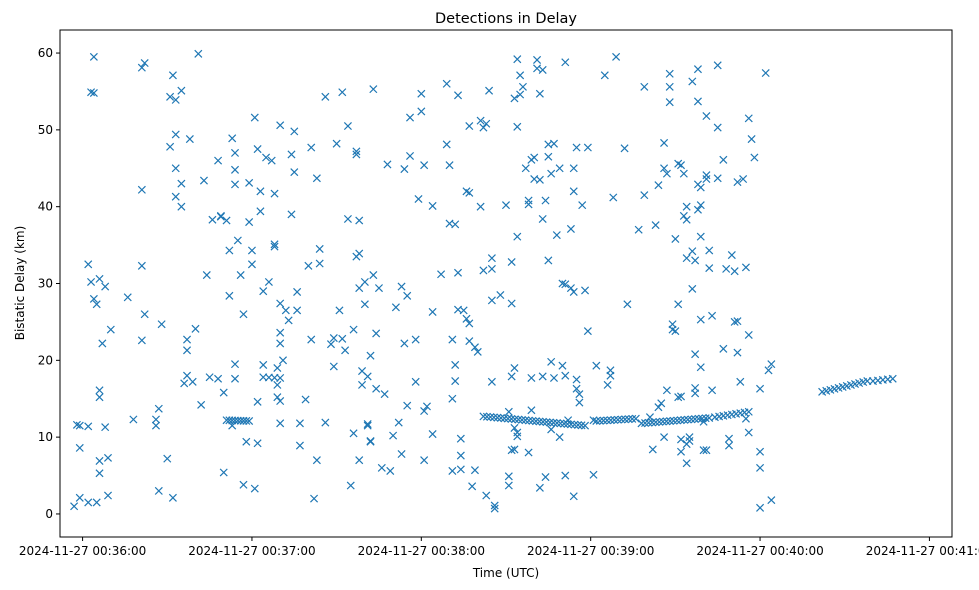 Image resolution: width=979 pixels, height=590 pixels. What do you see at coordinates (614, 419) in the screenshot?
I see `track-4-point` at bounding box center [614, 419].